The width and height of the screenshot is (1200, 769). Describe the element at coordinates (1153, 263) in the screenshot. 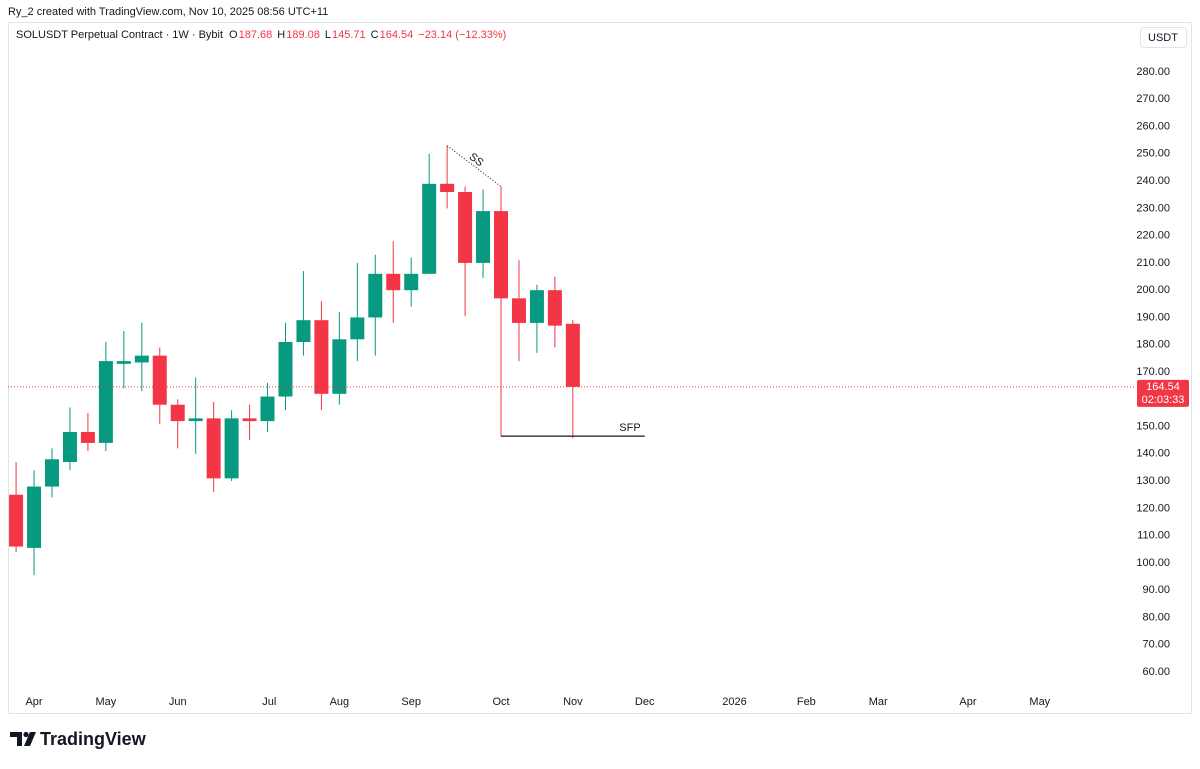

I see `y-tick-label: 210.00` at that location.